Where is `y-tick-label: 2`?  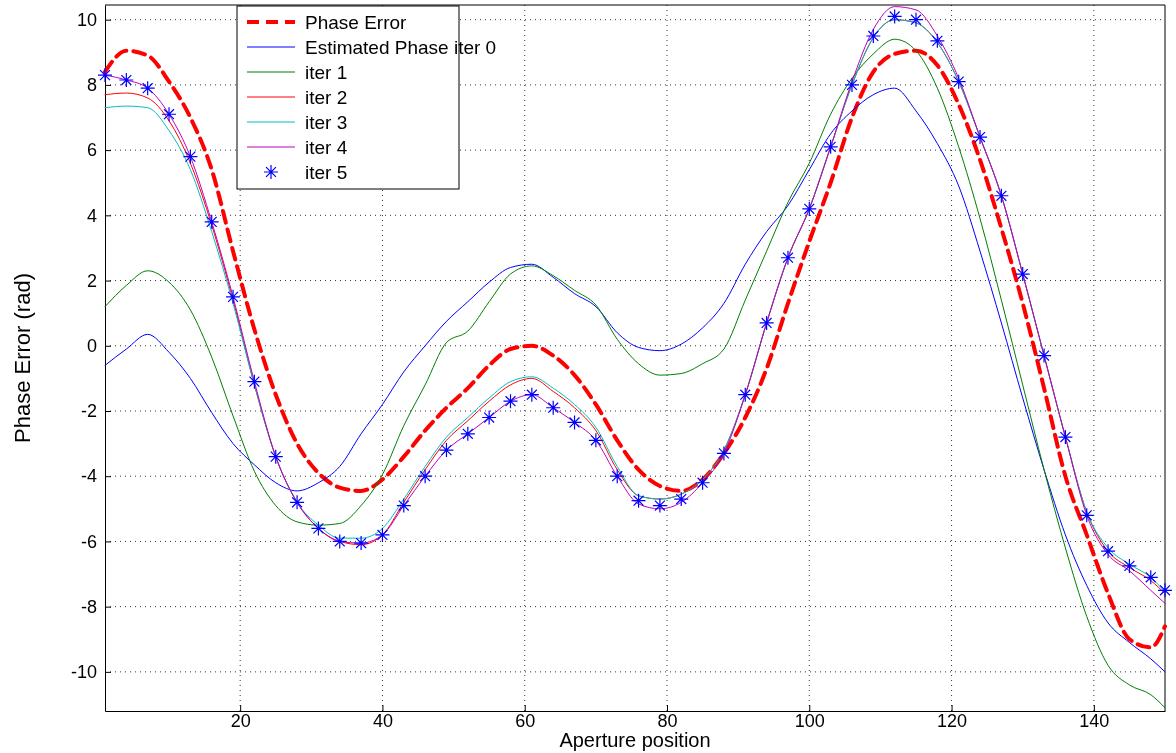 y-tick-label: 2 is located at coordinates (91, 280).